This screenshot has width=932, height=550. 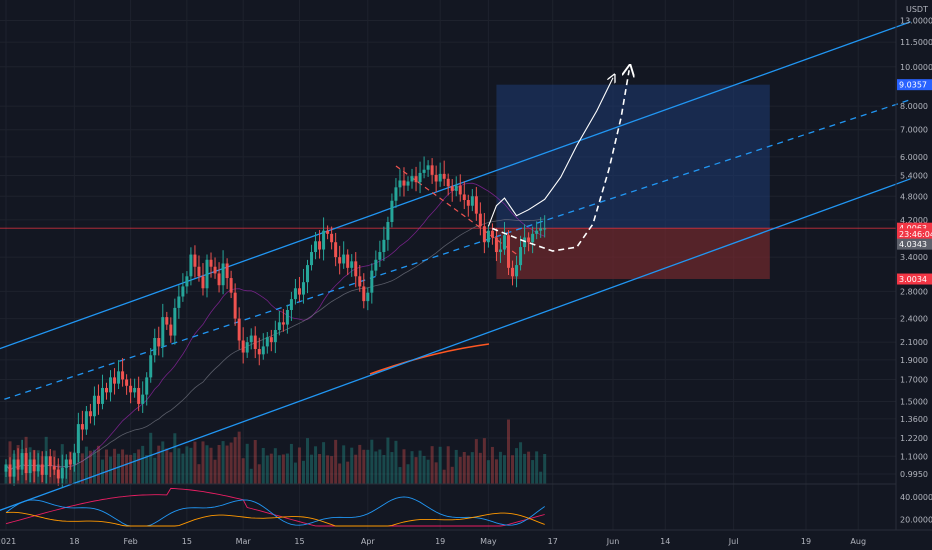 I want to click on oscillator-line, so click(x=275, y=511).